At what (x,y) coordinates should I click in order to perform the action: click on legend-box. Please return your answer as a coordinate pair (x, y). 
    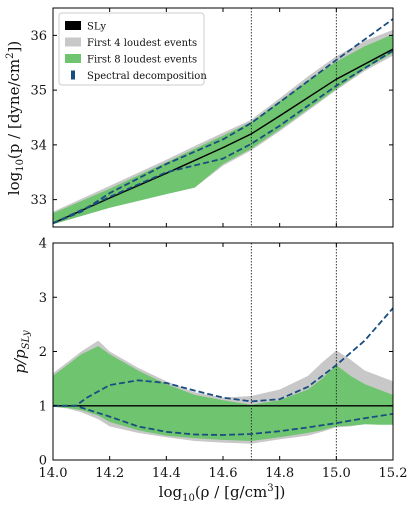
    Looking at the image, I should click on (131, 49).